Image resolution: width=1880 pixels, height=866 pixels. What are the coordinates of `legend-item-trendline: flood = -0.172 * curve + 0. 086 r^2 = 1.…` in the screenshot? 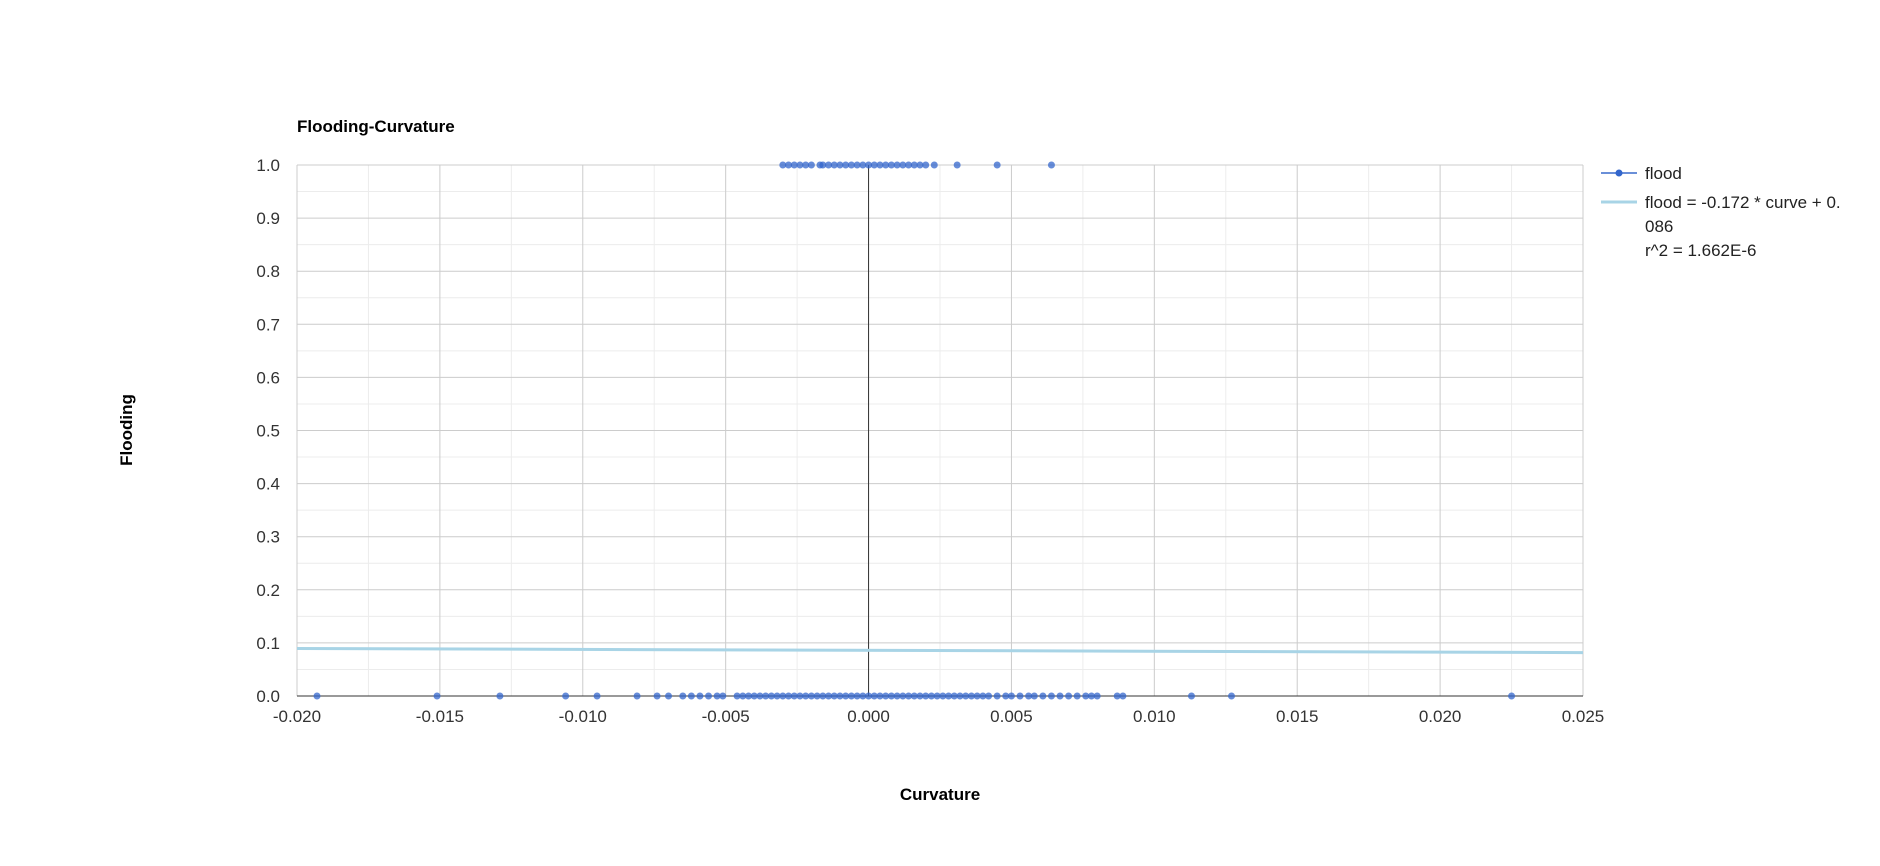 It's located at (1721, 226).